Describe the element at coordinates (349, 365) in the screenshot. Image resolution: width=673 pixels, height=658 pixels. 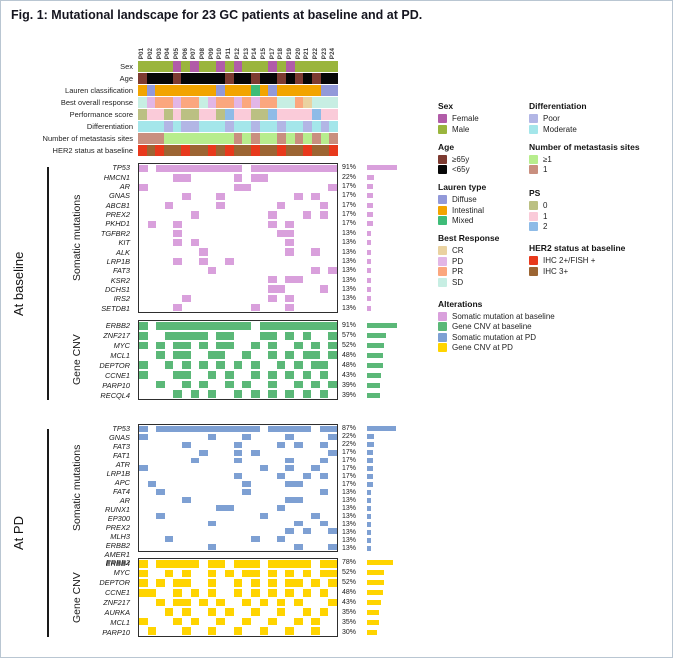
I see `percent-label: 48%` at that location.